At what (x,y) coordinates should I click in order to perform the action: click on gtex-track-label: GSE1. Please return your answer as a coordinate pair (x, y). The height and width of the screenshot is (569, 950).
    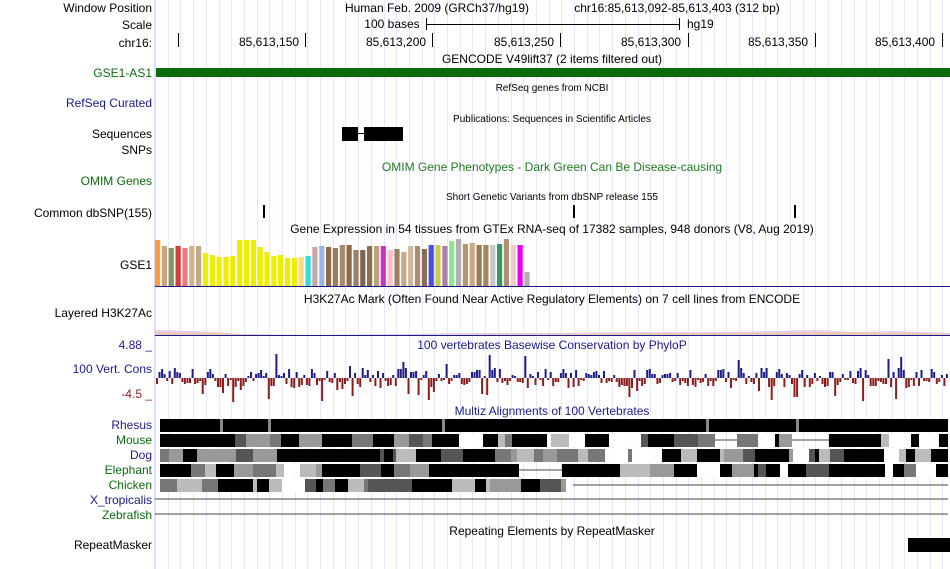
    Looking at the image, I should click on (135, 265).